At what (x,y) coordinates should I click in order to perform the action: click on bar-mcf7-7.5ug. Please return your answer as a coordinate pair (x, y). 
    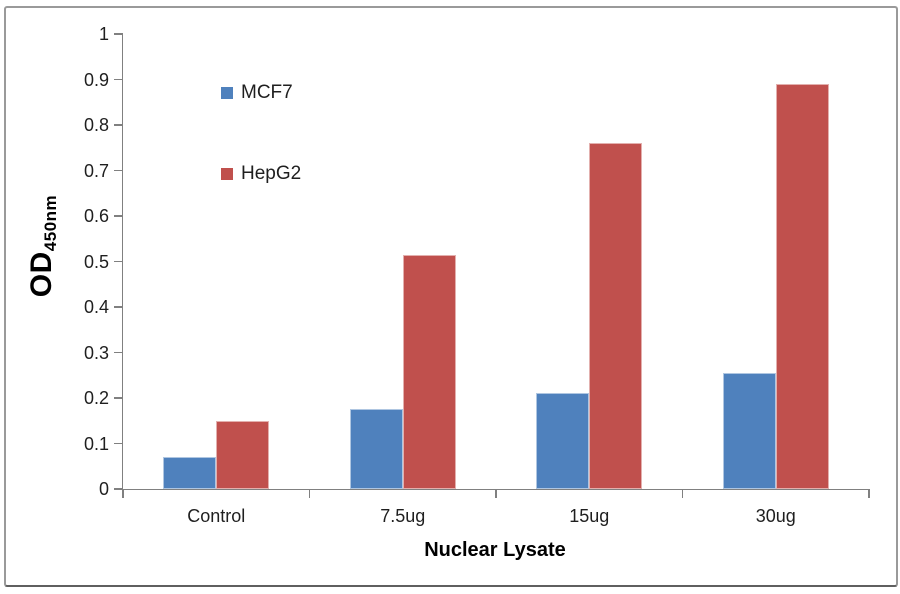
    Looking at the image, I should click on (376, 449).